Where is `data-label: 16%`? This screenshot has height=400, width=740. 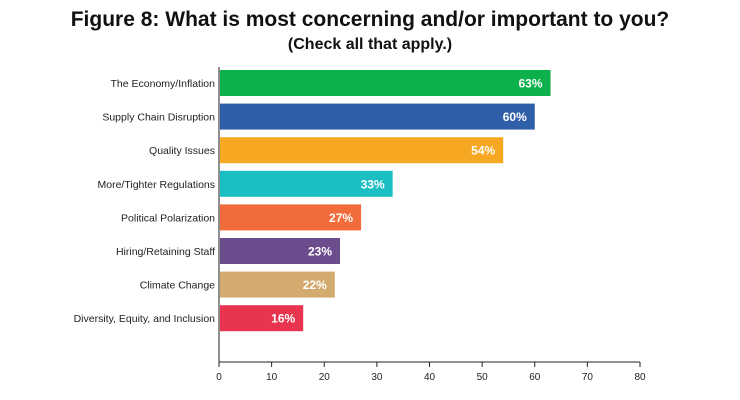 data-label: 16% is located at coordinates (283, 319).